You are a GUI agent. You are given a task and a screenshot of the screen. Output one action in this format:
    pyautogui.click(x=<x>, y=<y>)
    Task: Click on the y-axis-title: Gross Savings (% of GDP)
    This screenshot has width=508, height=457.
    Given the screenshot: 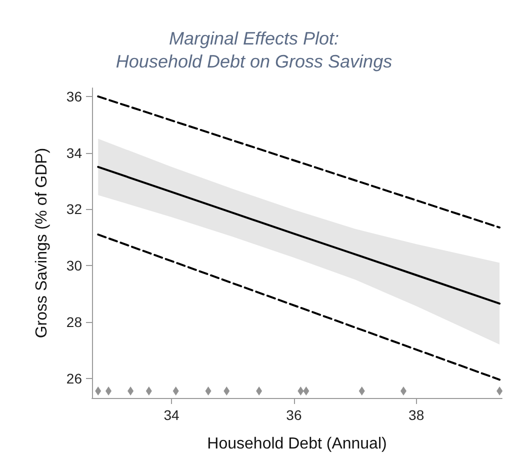 What is the action you would take?
    pyautogui.click(x=42, y=243)
    